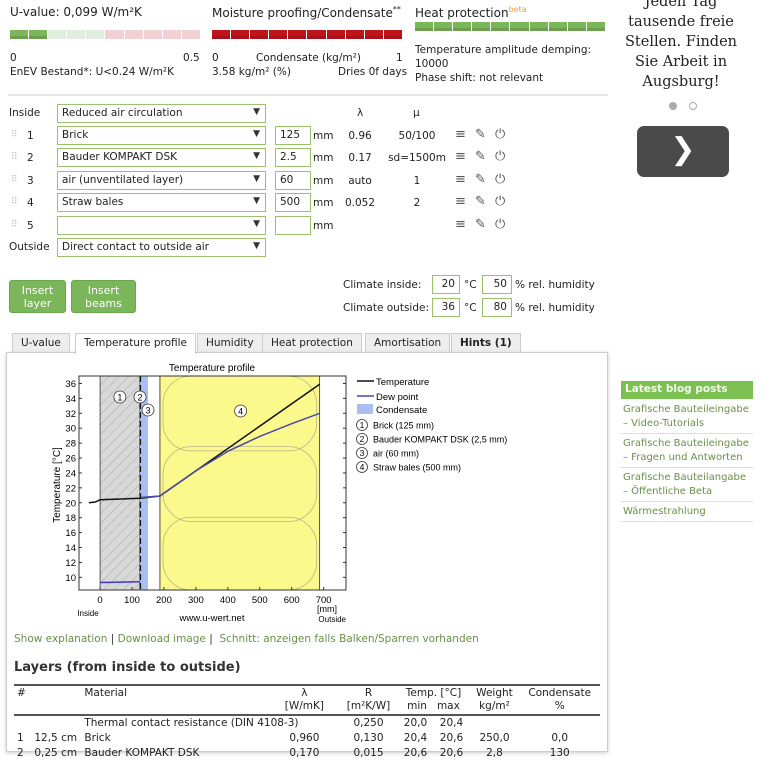 The image size is (762, 761). Describe the element at coordinates (92, 72) in the screenshot. I see `enev-note: EnEV Bestand*: U<0.24 W/m²K` at that location.